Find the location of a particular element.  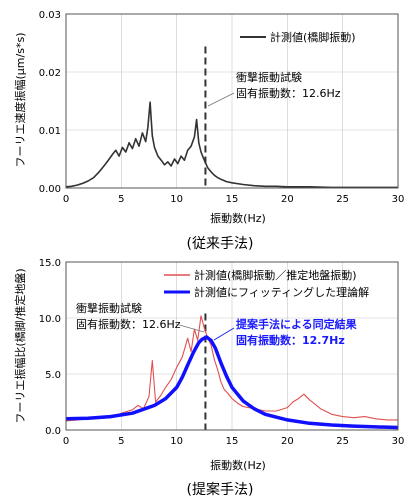

chart-bottom-x-ticks: 0 5 10 15 20 25 30 is located at coordinates (234, 441).